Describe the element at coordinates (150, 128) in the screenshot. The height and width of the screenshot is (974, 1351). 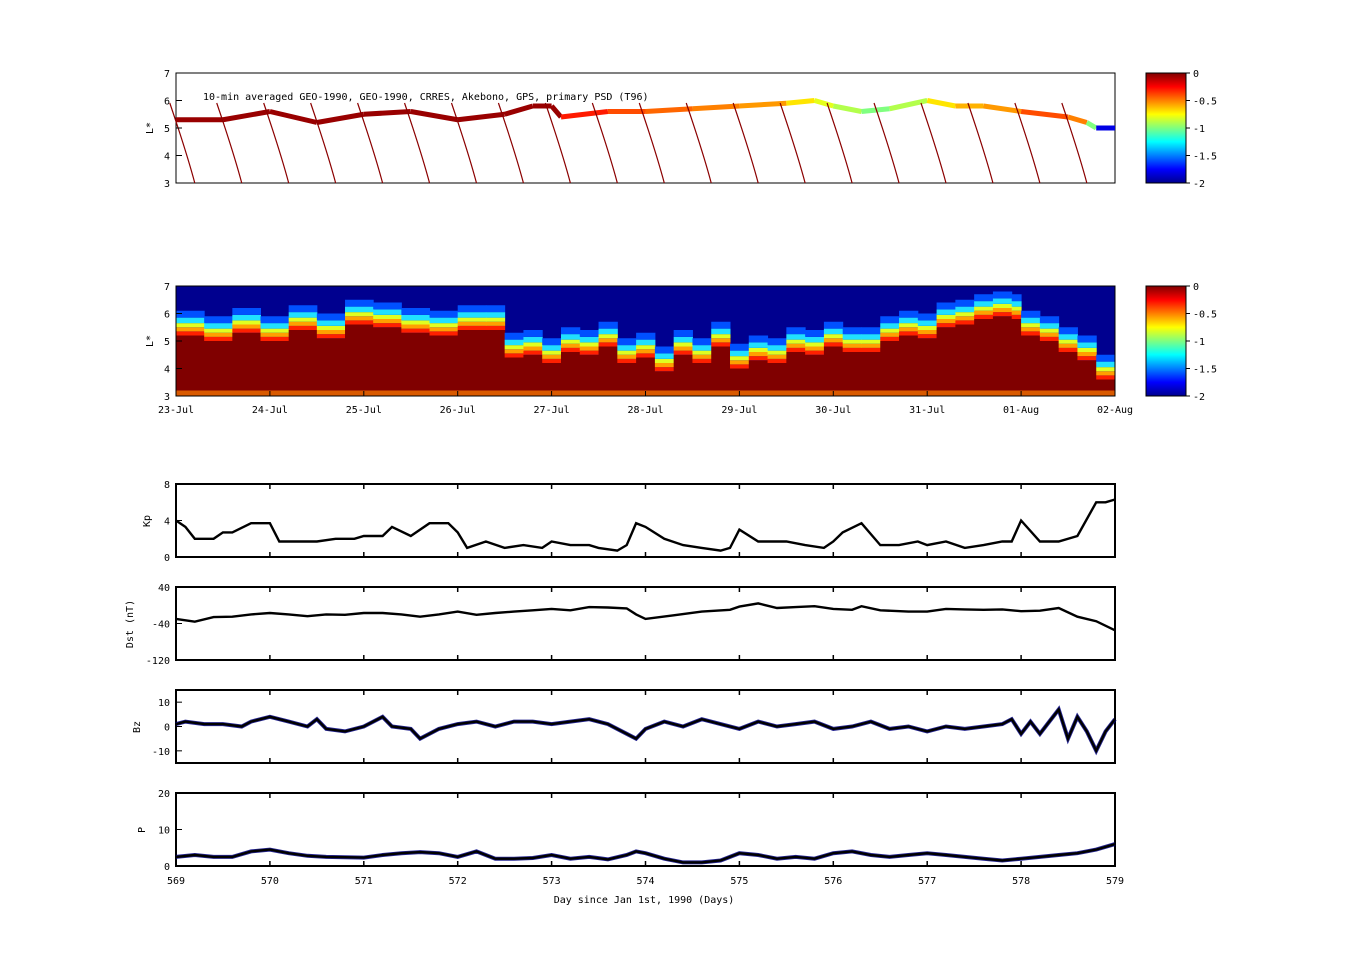
I see `obs-ylabel: L*` at that location.